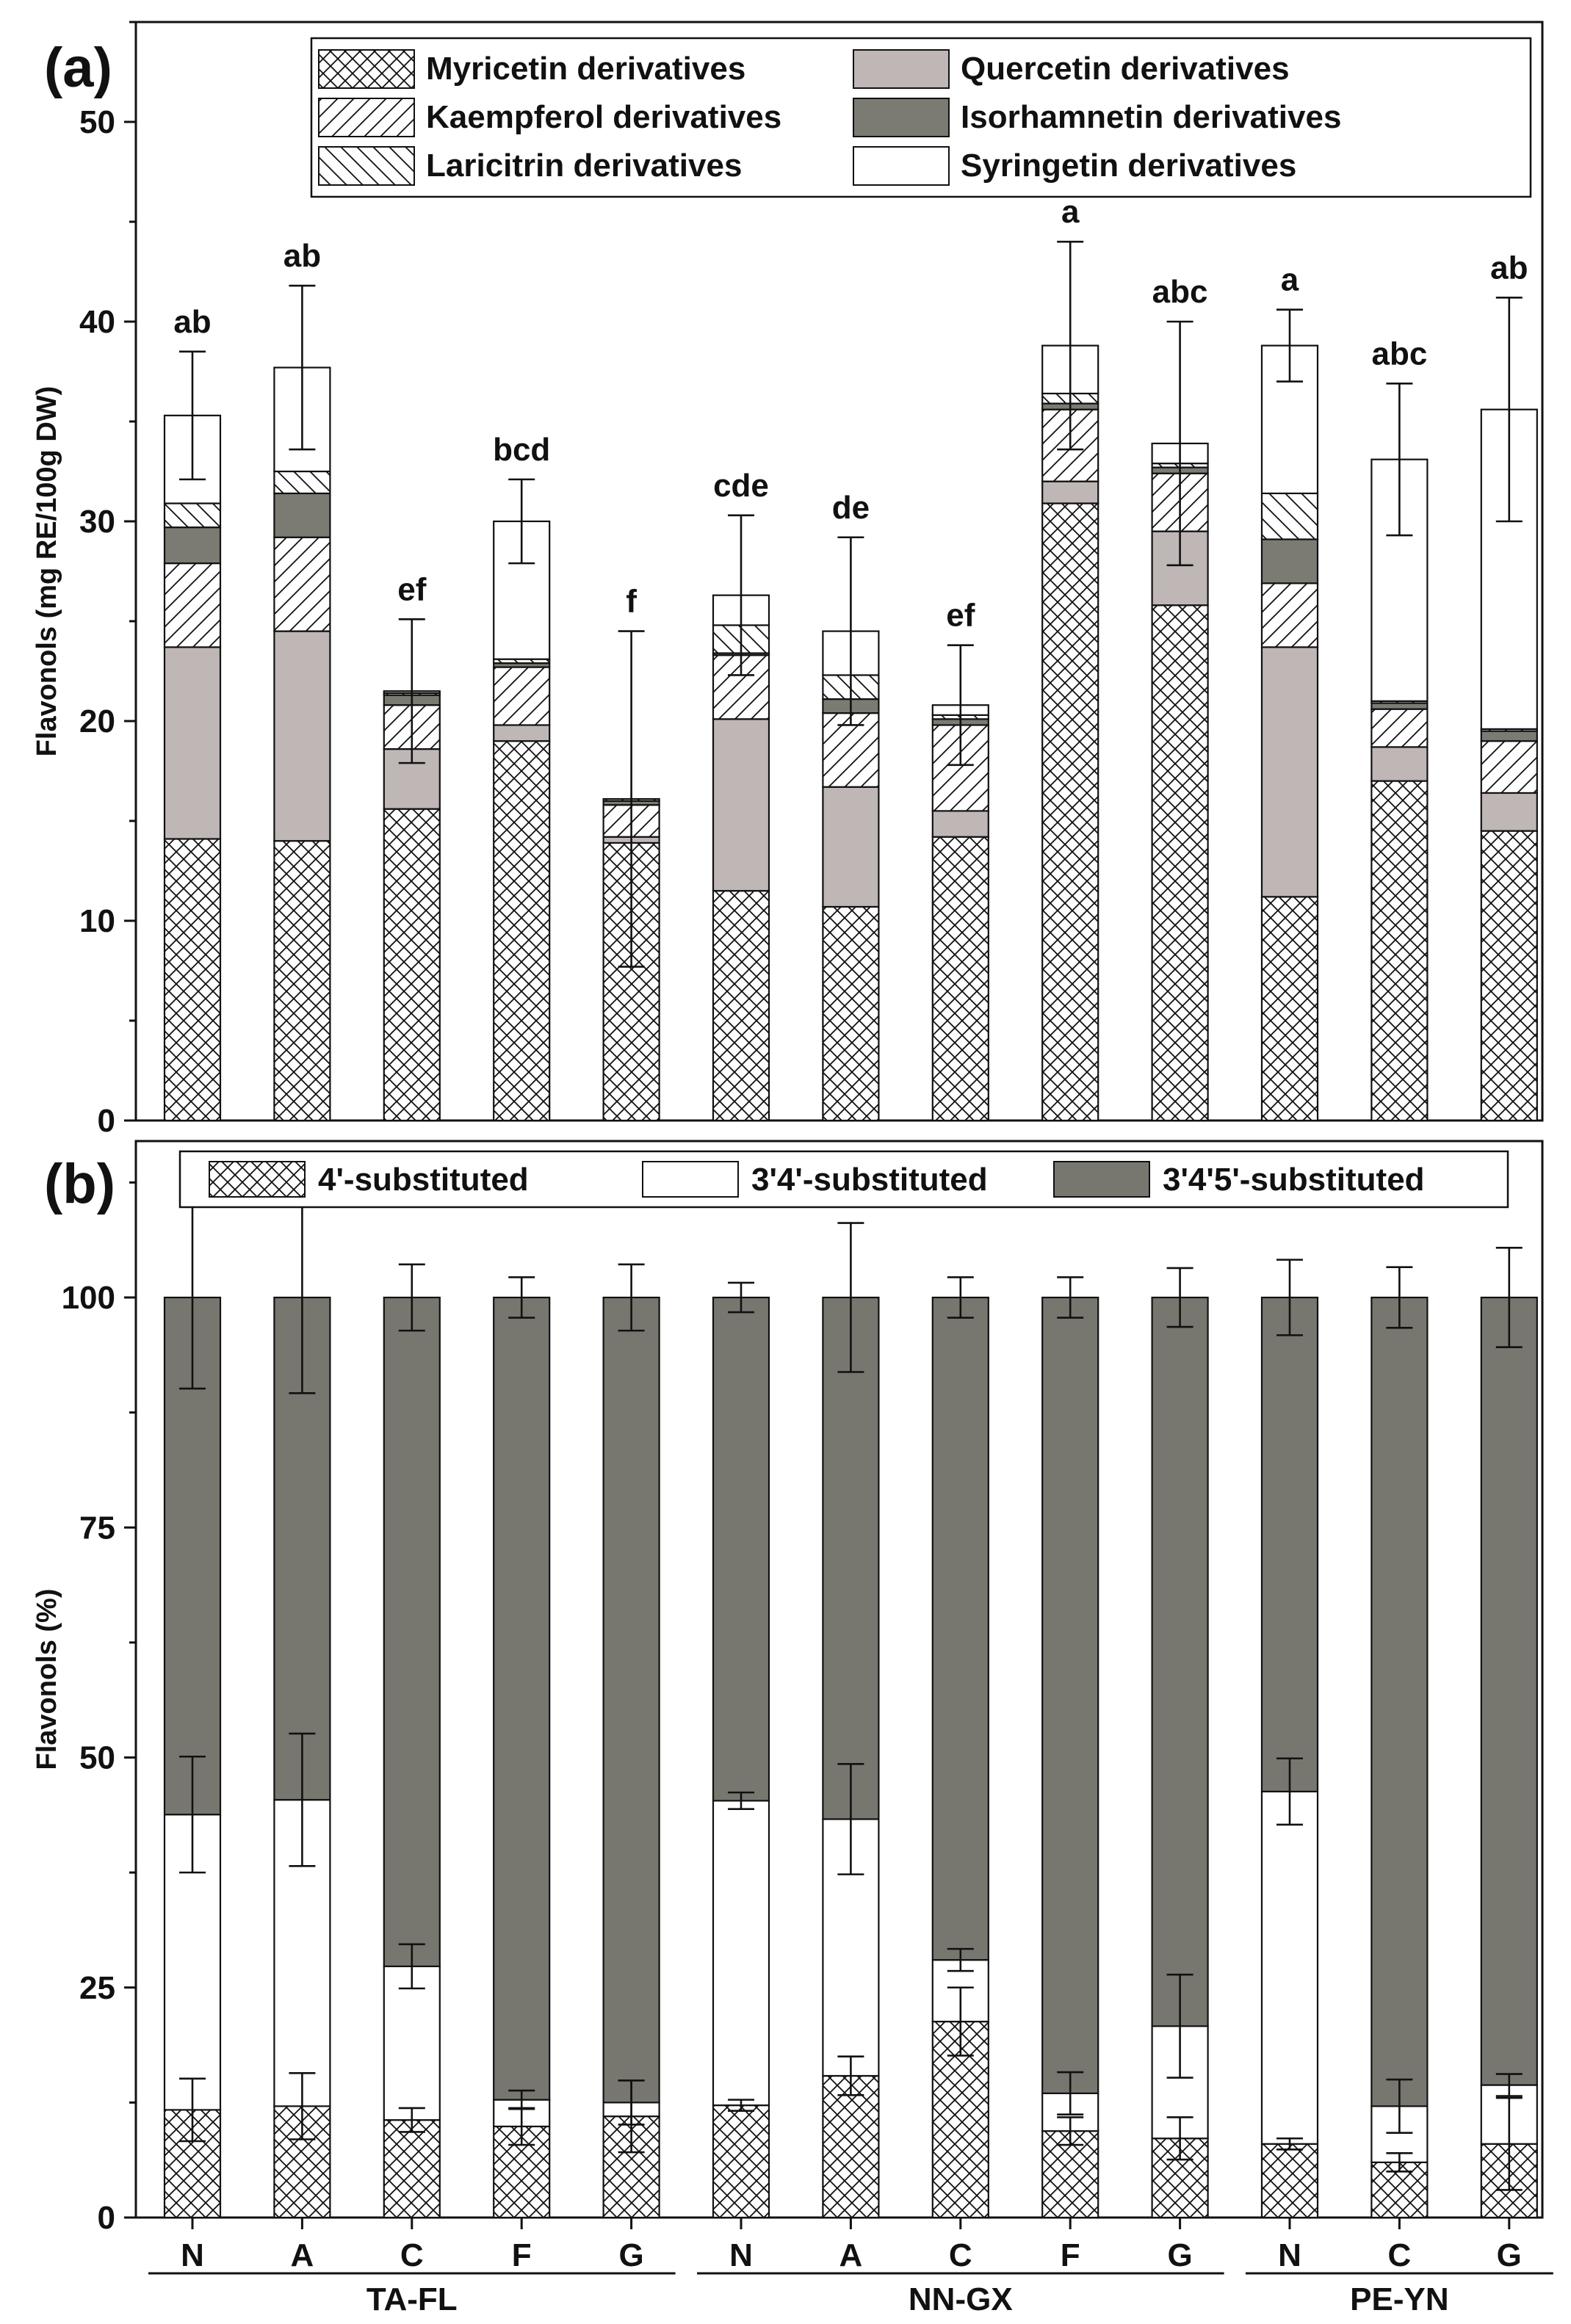 This screenshot has height=2324, width=1571. I want to click on legend-label: 3'4'-substituted, so click(869, 1180).